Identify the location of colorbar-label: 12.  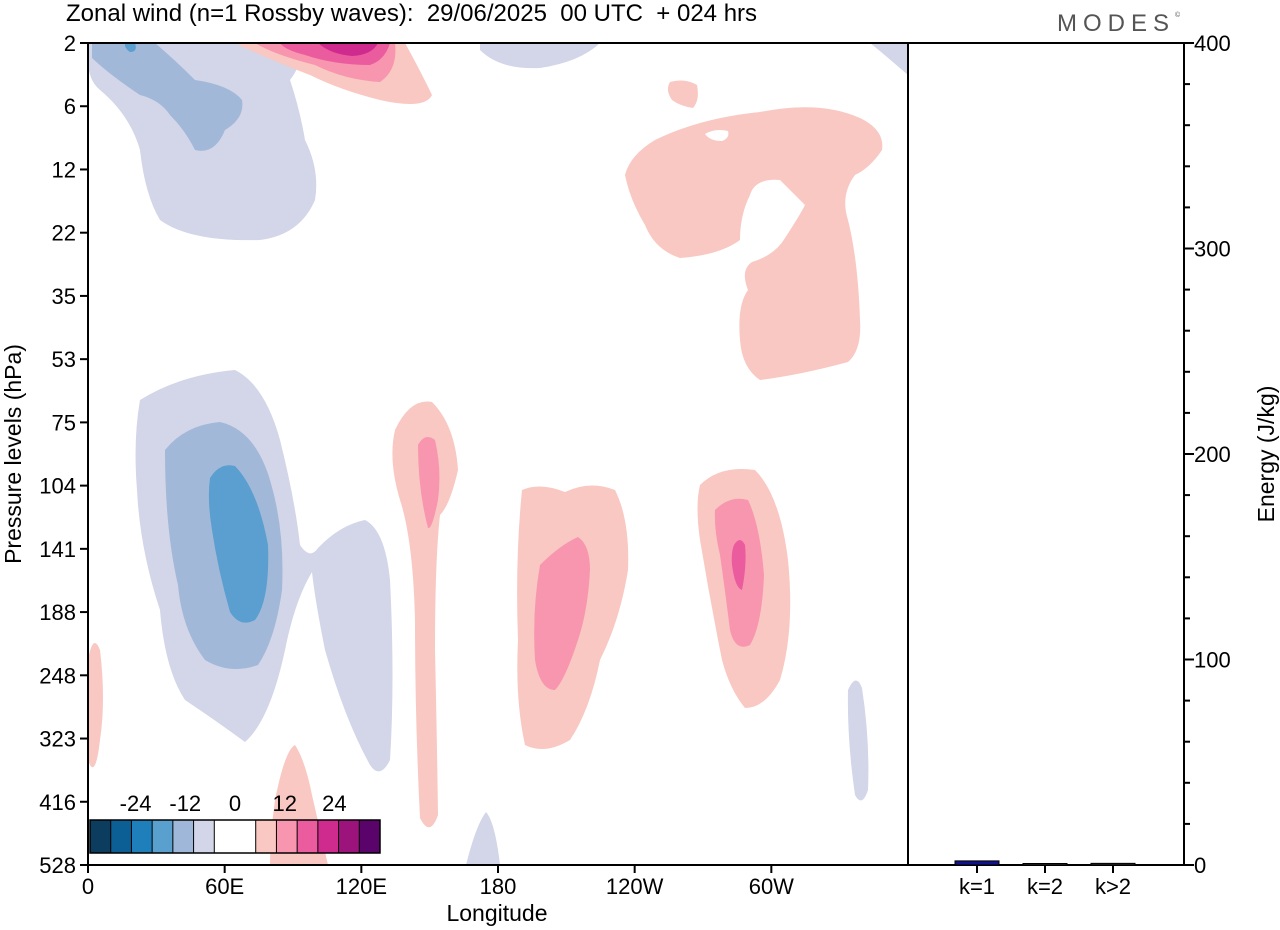
(284, 803).